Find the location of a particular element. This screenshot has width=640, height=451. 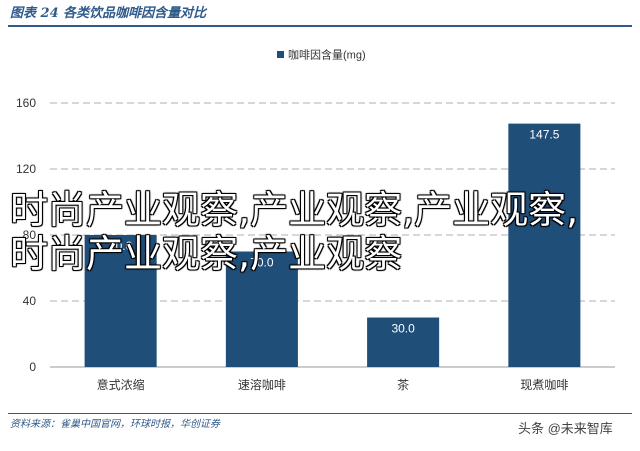

y-tick-label: 120 is located at coordinates (26, 169).